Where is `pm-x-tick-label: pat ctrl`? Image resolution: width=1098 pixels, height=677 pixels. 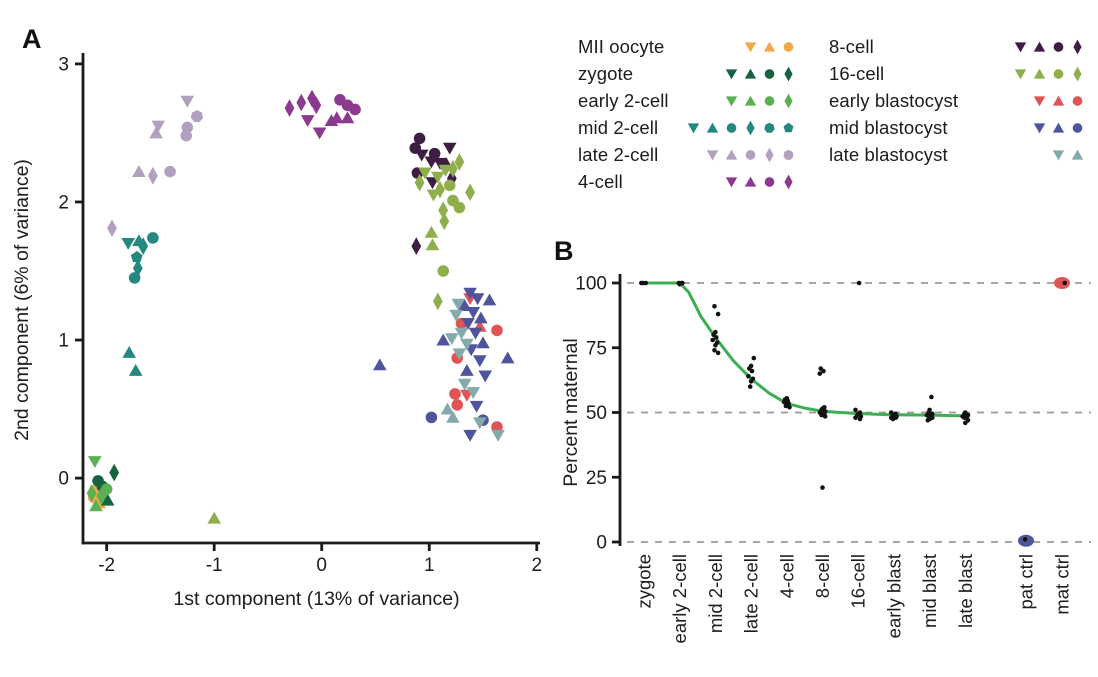 pm-x-tick-label: pat ctrl is located at coordinates (1026, 582).